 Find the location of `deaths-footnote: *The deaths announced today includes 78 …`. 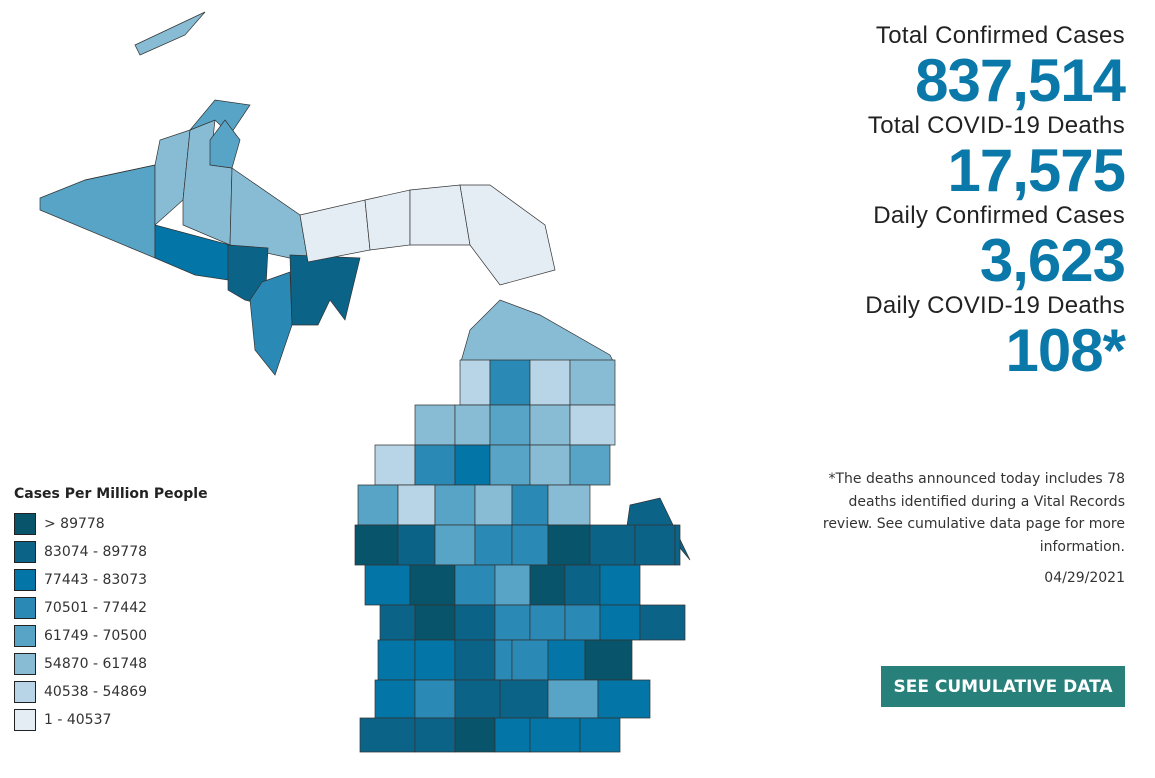

deaths-footnote: *The deaths announced today includes 78 … is located at coordinates (973, 513).